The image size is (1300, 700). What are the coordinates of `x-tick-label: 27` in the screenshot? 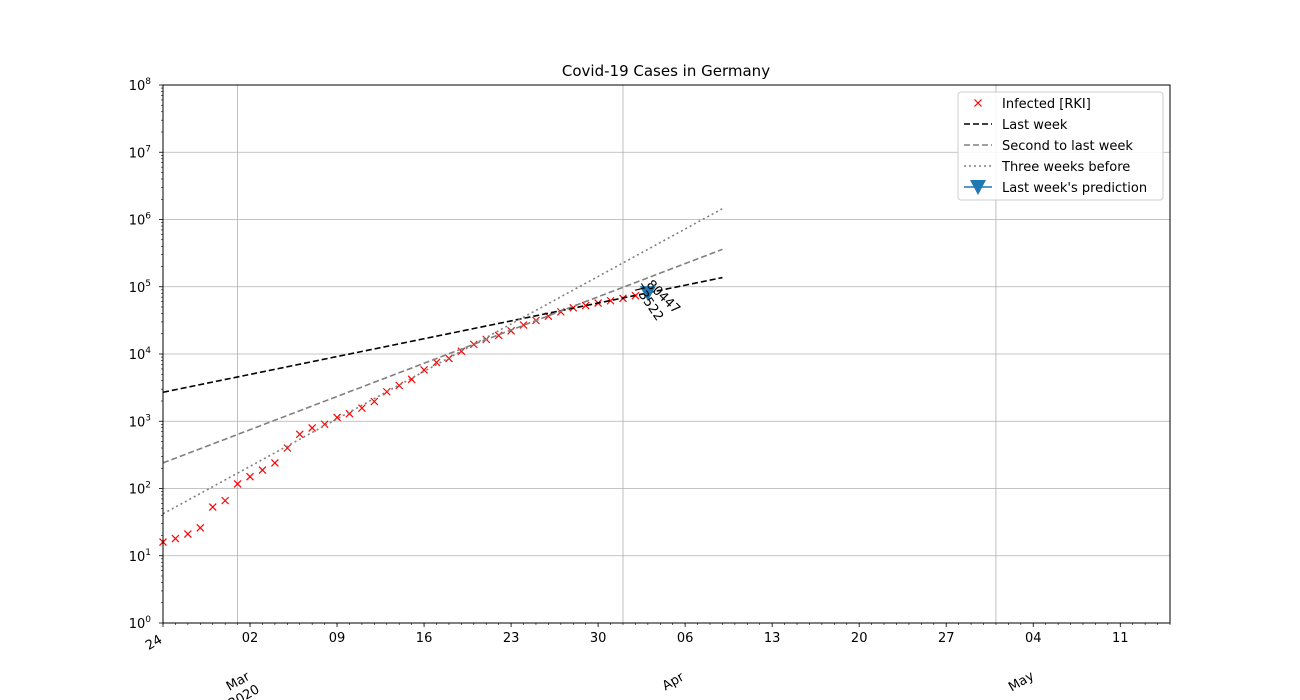 It's located at (946, 638).